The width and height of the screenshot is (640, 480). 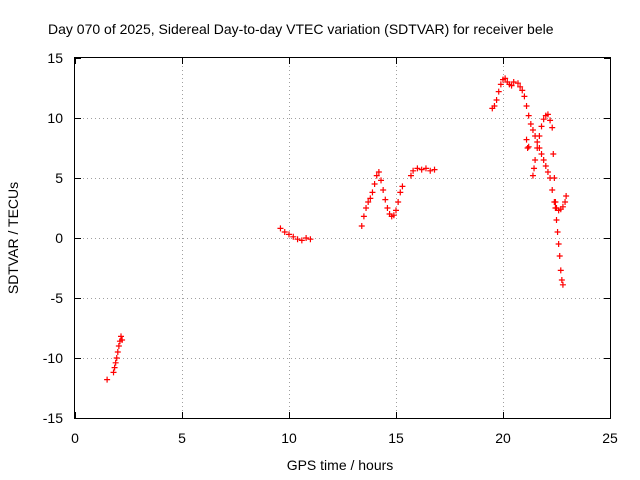 I want to click on x-tick-labels: 0 5 10 15 20 25, so click(x=344, y=438).